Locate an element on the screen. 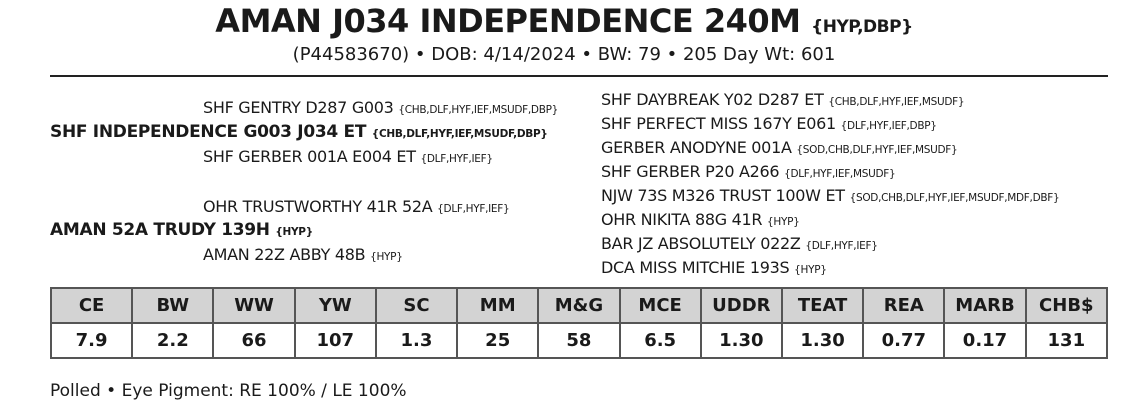 The width and height of the screenshot is (1128, 420). epd-value-cell: 58 is located at coordinates (579, 340).